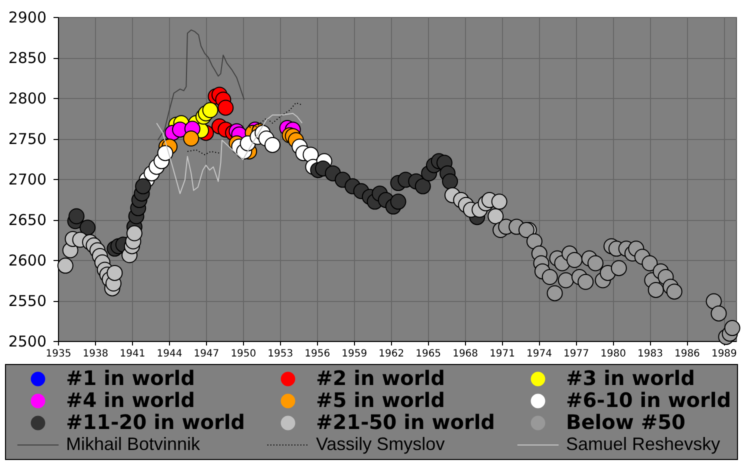 The height and width of the screenshot is (464, 756). Describe the element at coordinates (317, 354) in the screenshot. I see `x-tick-label: 1956` at that location.